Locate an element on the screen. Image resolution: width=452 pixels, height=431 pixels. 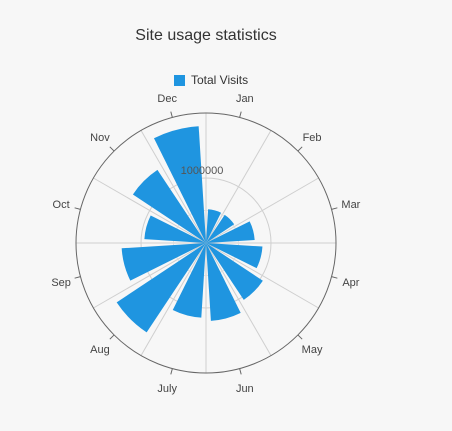
category-label-nov: Nov is located at coordinates (100, 138).